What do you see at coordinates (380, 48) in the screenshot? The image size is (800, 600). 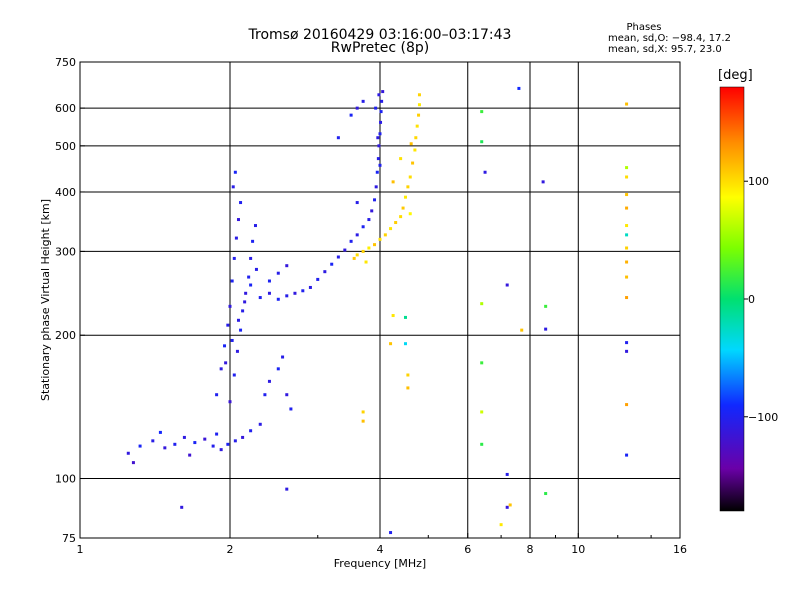 I see `chart-subtitle: RwPretec (8p)` at bounding box center [380, 48].